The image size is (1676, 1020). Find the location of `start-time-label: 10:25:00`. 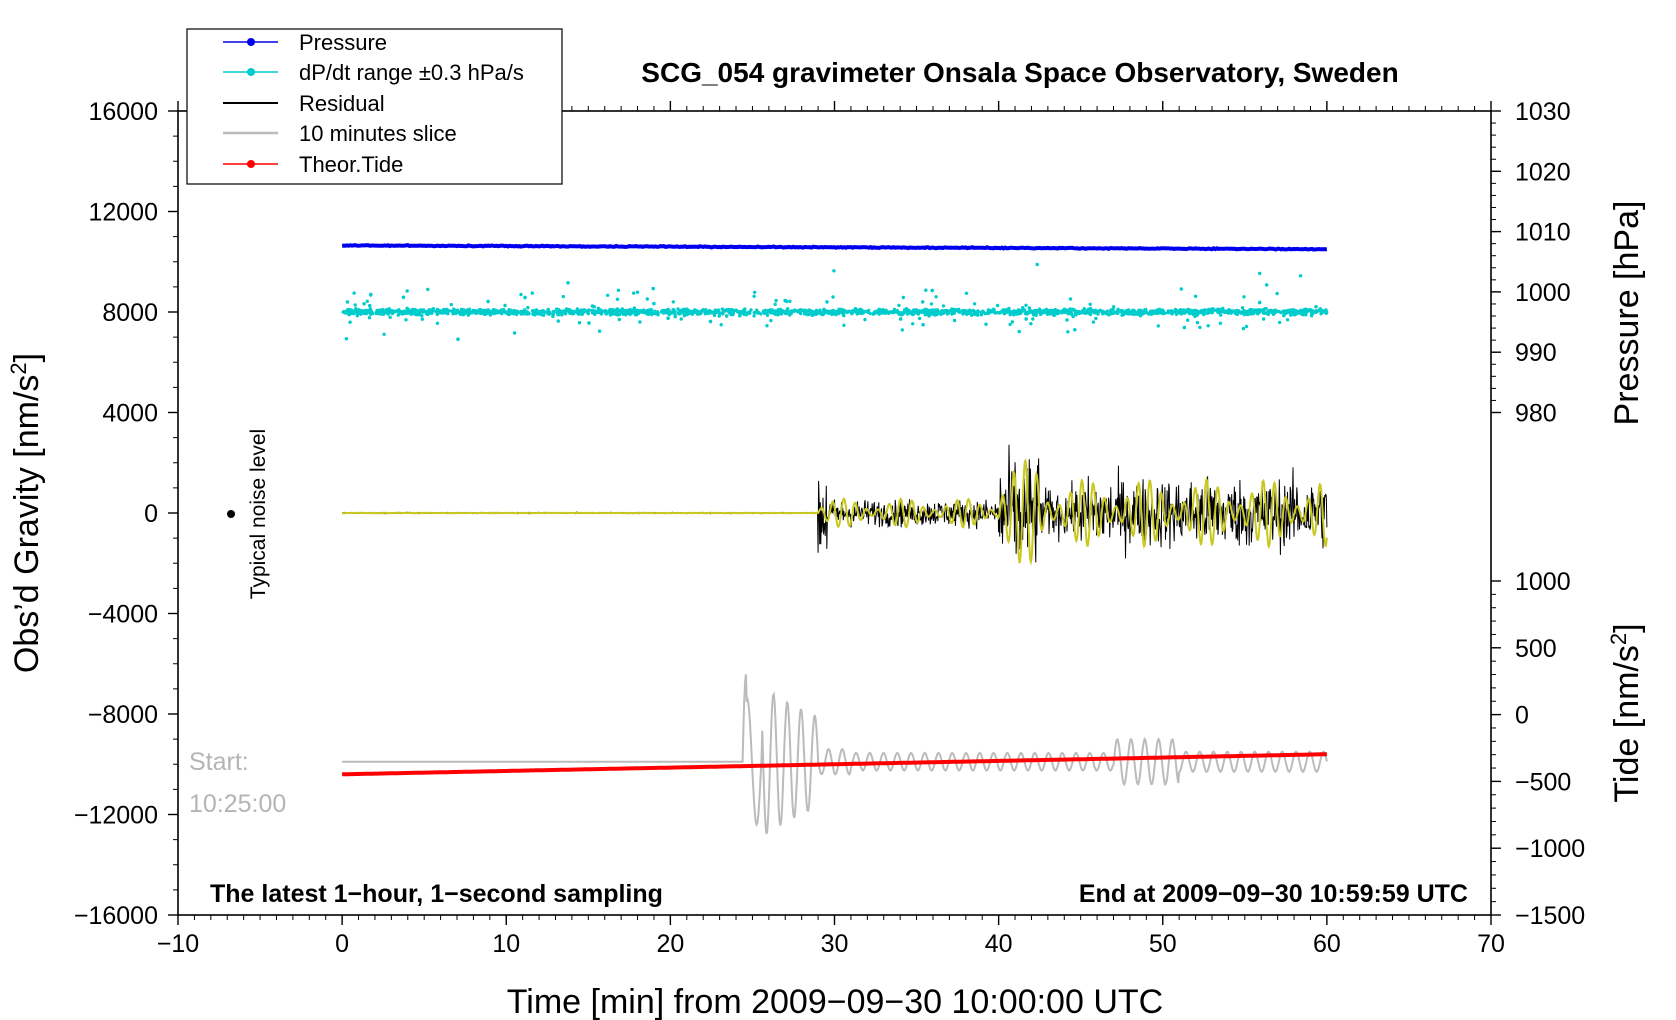

start-time-label: 10:25:00 is located at coordinates (237, 804).